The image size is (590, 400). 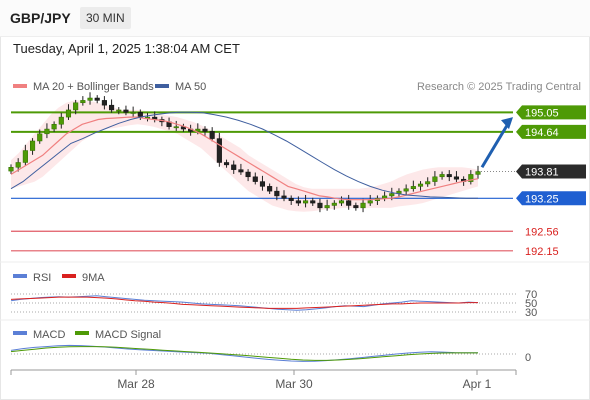 What do you see at coordinates (49, 335) in the screenshot?
I see `macd-legend-label: MACD` at bounding box center [49, 335].